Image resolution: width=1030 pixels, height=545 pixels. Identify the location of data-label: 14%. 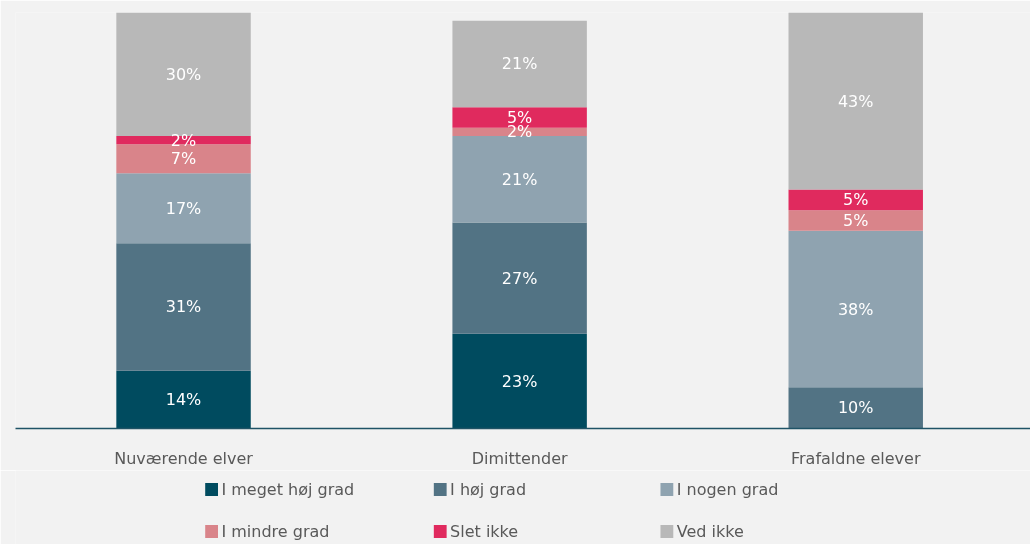
(183, 400).